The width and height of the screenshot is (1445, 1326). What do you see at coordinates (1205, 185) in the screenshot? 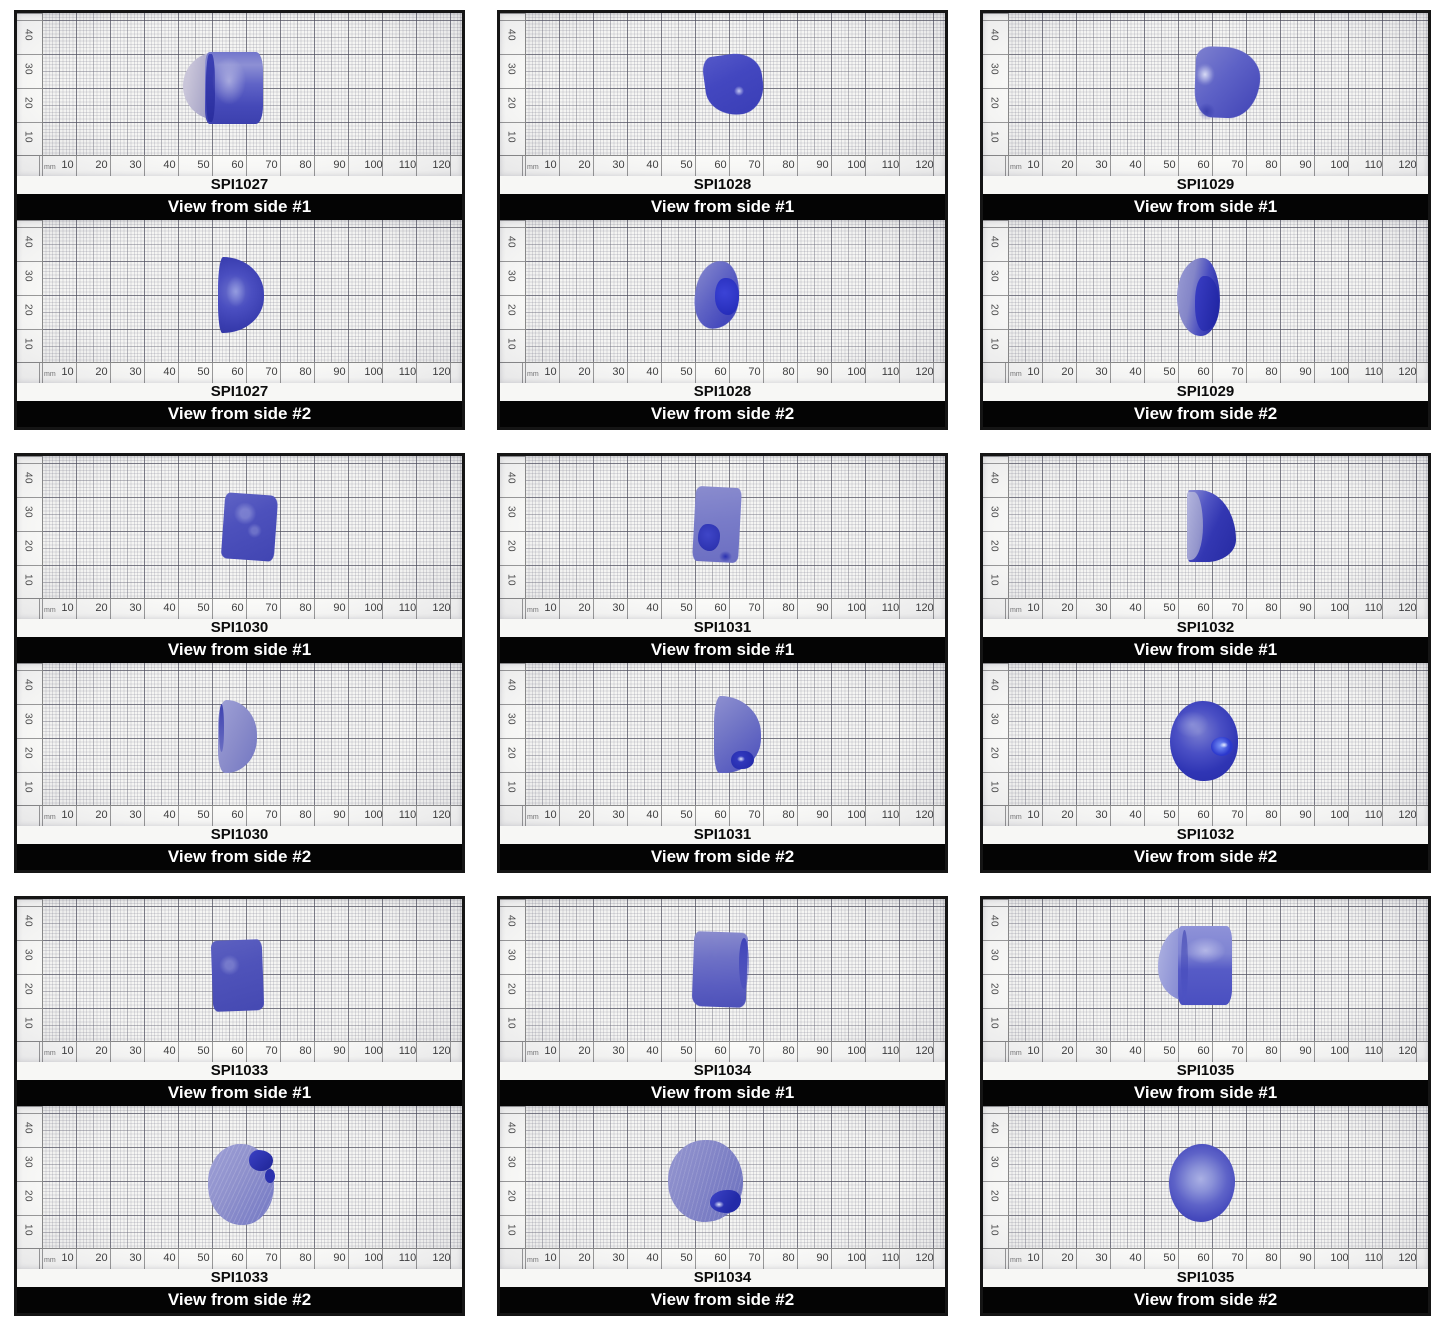
I see `specimen-id-label: SPI1029` at bounding box center [1205, 185].